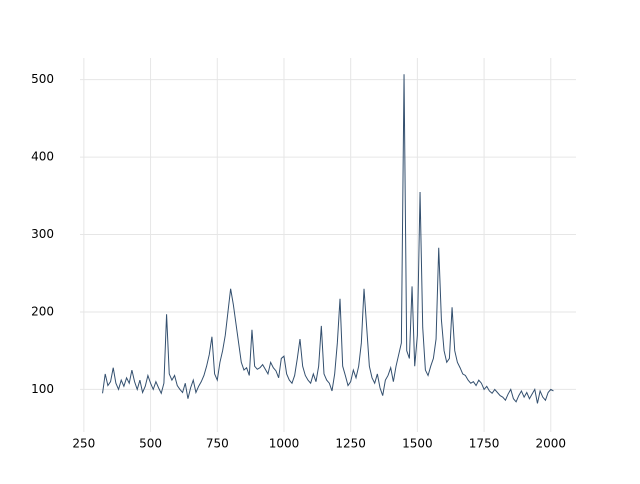 This screenshot has width=640, height=484. I want to click on x-tick-label: 2000, so click(551, 444).